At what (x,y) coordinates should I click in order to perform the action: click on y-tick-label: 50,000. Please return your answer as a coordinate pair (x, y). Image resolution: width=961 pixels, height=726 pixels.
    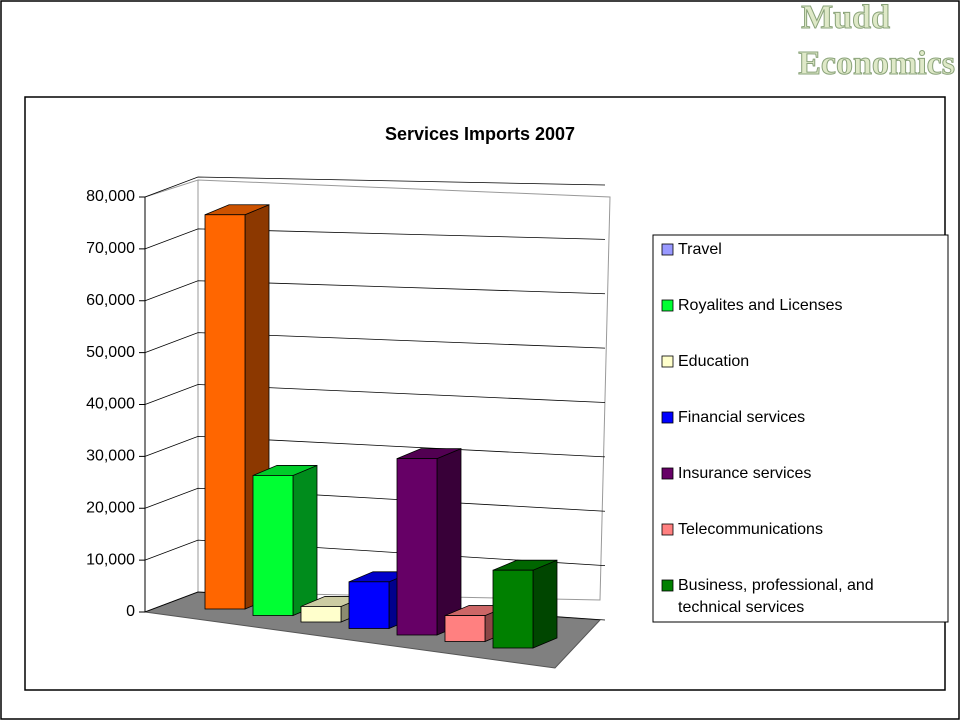
    Looking at the image, I should click on (110, 352).